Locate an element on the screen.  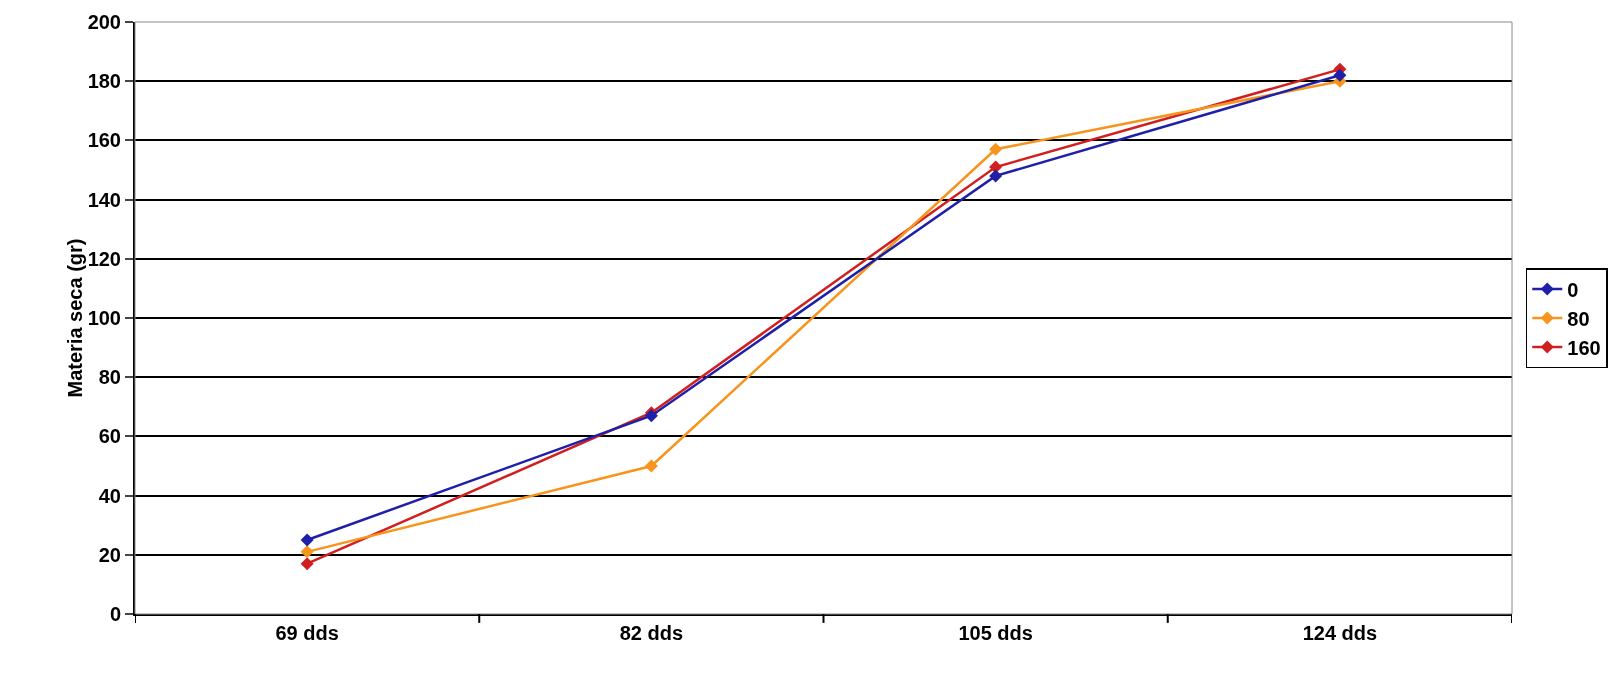
x-tick-label: 105 dds is located at coordinates (995, 633).